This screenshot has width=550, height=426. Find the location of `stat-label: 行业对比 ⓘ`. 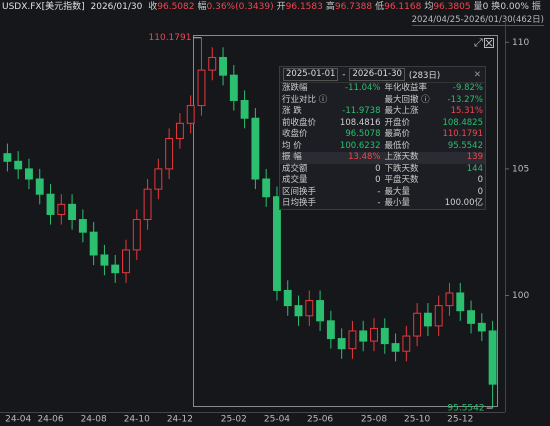

stat-label: 行业对比 ⓘ is located at coordinates (305, 99).